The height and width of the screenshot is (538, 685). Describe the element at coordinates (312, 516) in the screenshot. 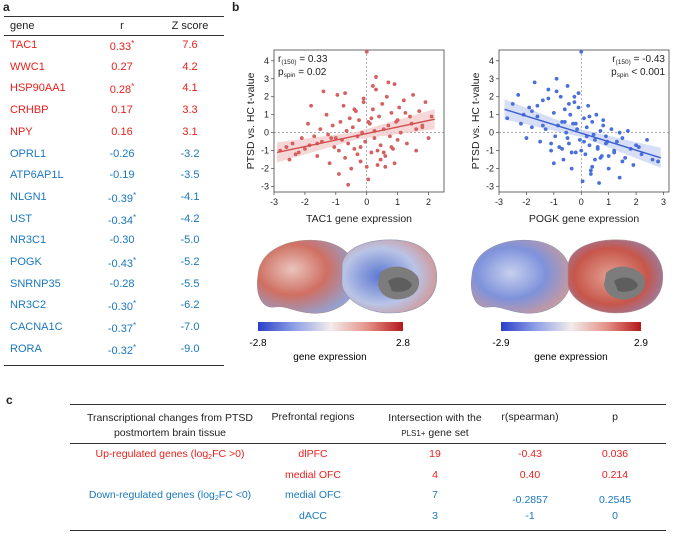

I see `region-cell: dACC` at that location.